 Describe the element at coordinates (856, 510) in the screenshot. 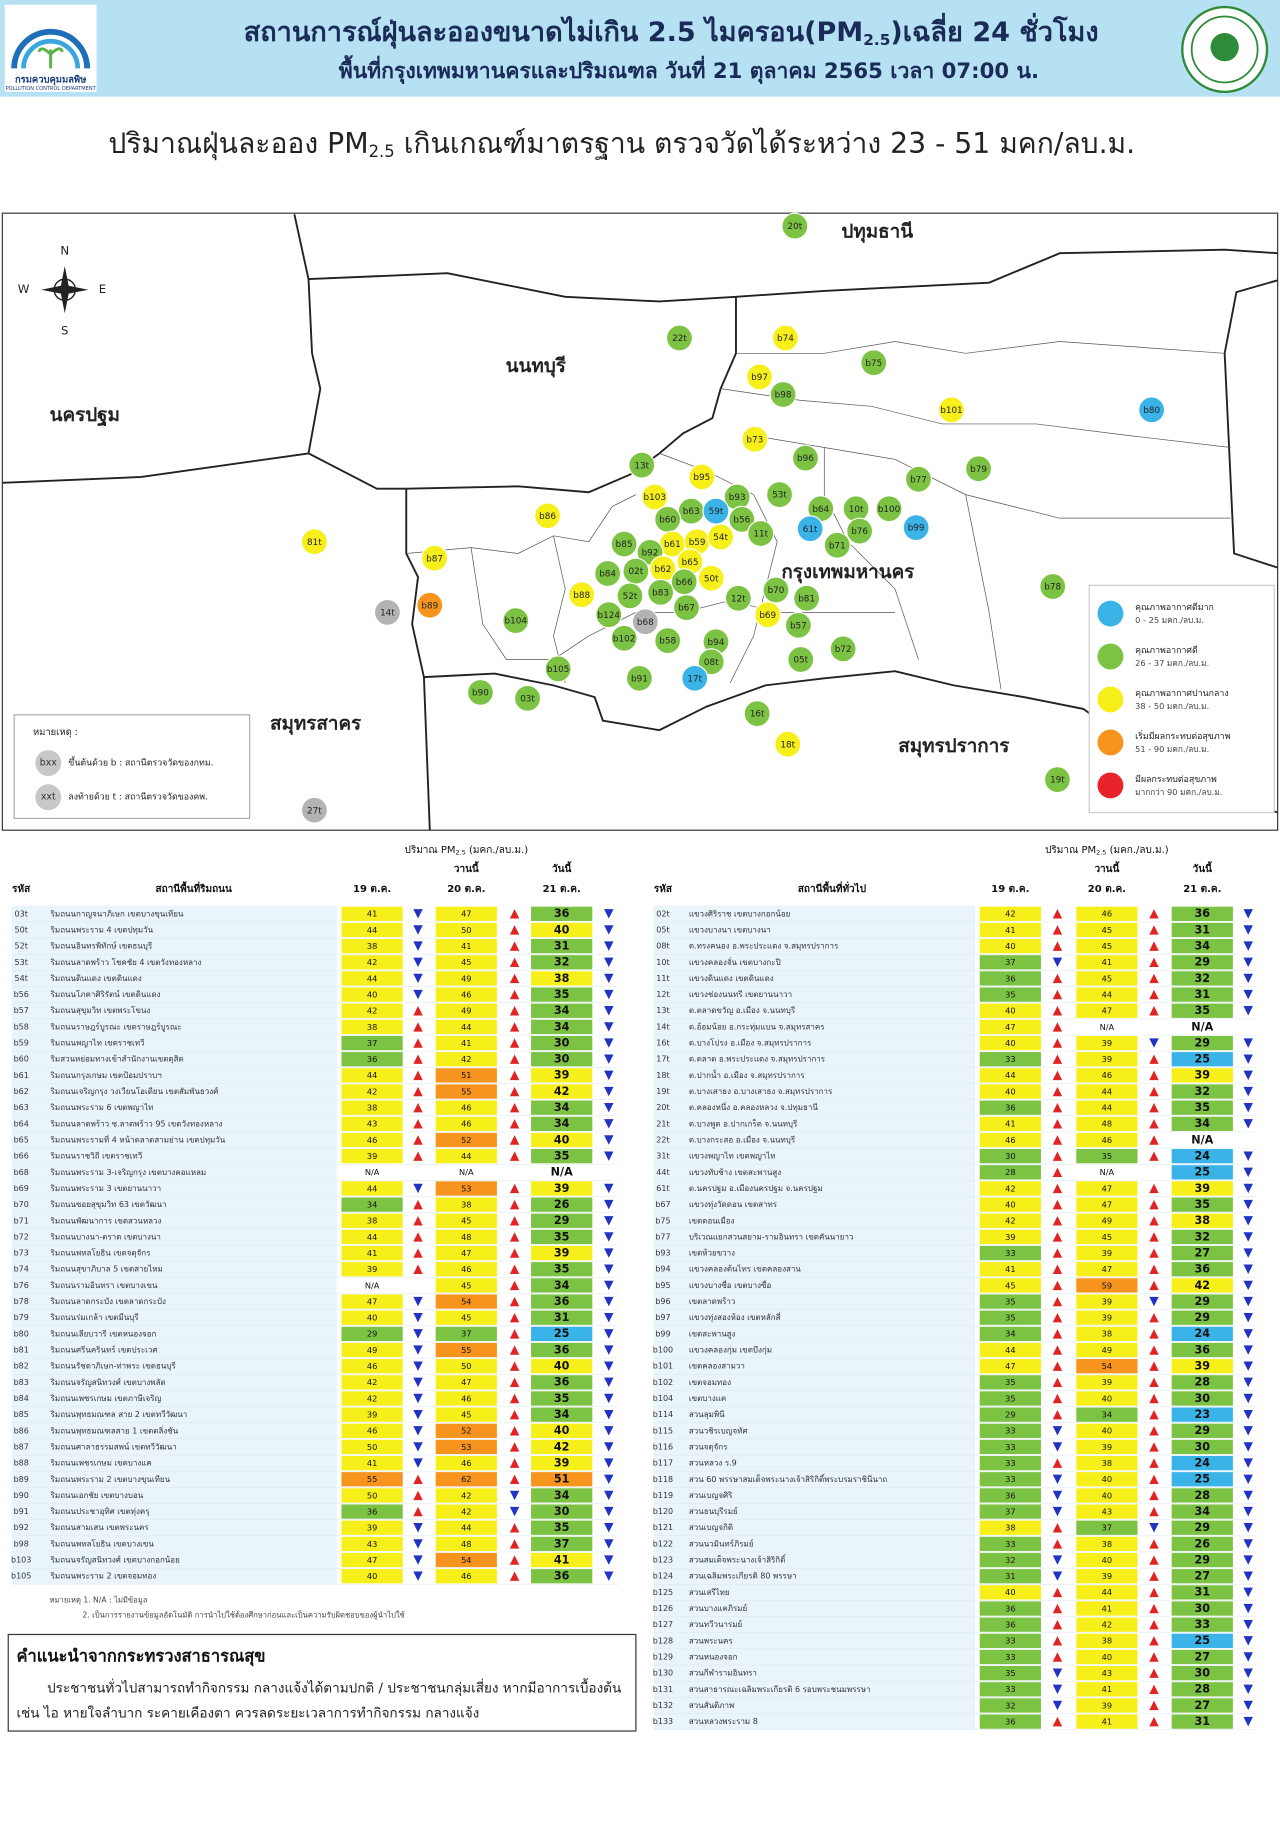

I see `station-label: 10t` at that location.